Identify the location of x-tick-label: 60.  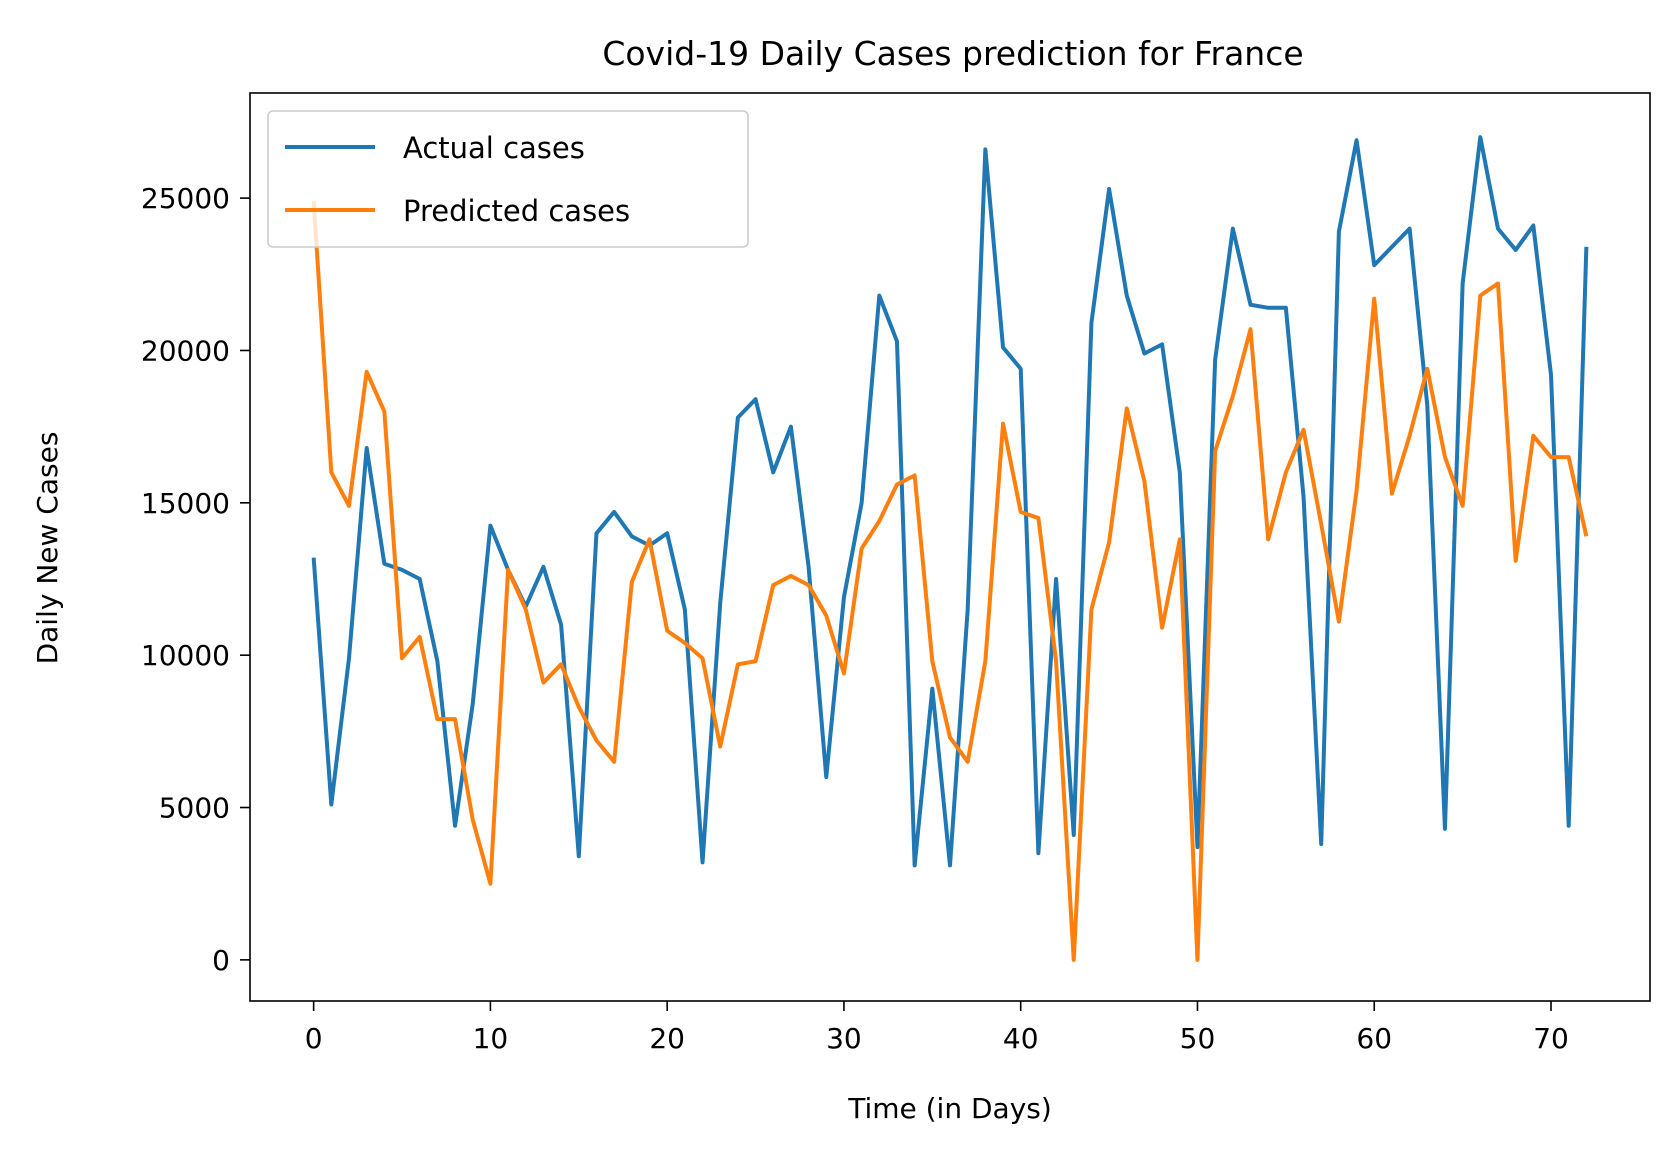
(1374, 1038).